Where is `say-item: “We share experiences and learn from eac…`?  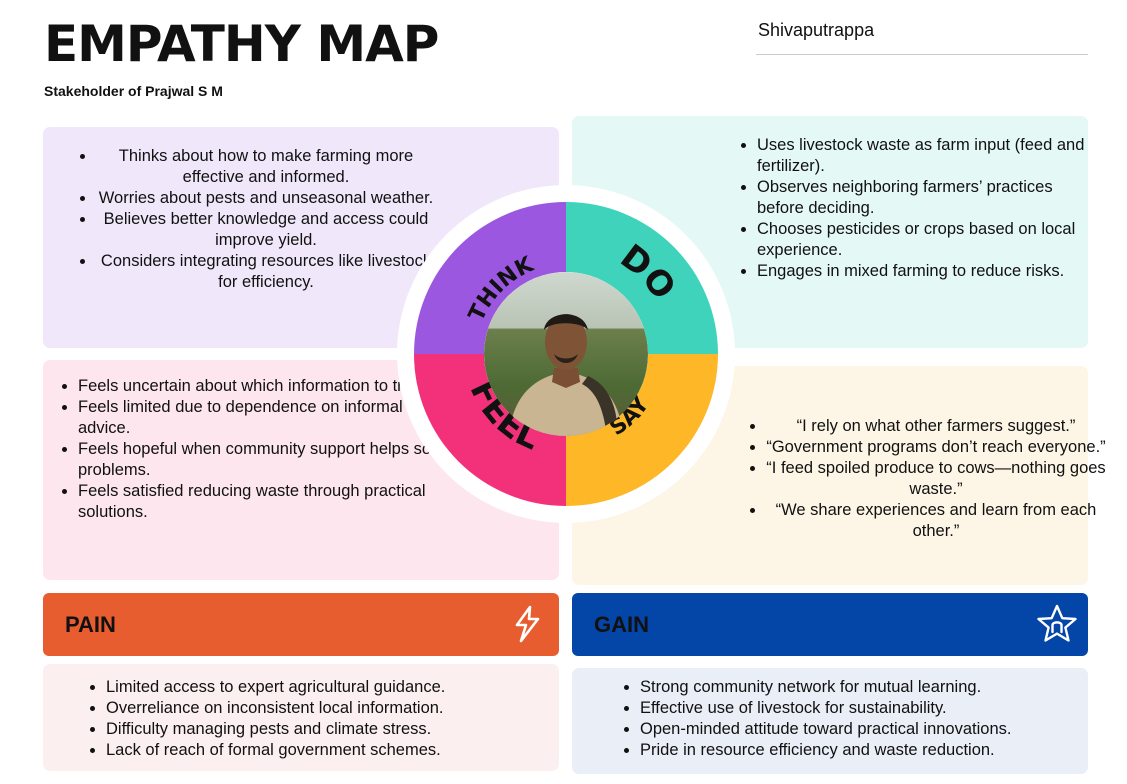 say-item: “We share experiences and learn from eac… is located at coordinates (936, 521).